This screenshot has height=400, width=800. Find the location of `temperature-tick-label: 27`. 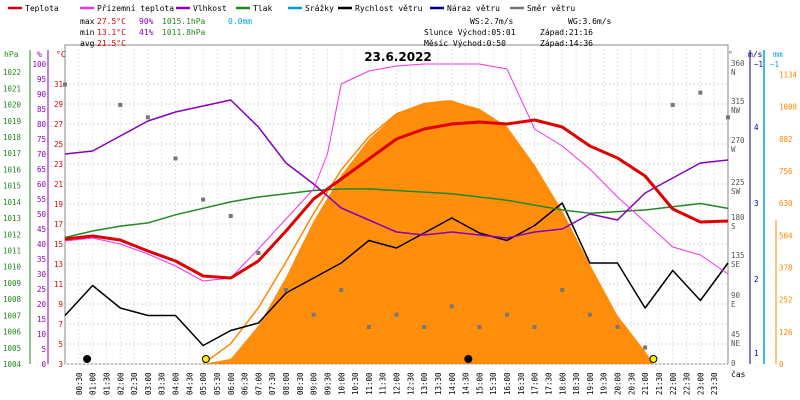

temperature-tick-label: 27 is located at coordinates (58, 124).